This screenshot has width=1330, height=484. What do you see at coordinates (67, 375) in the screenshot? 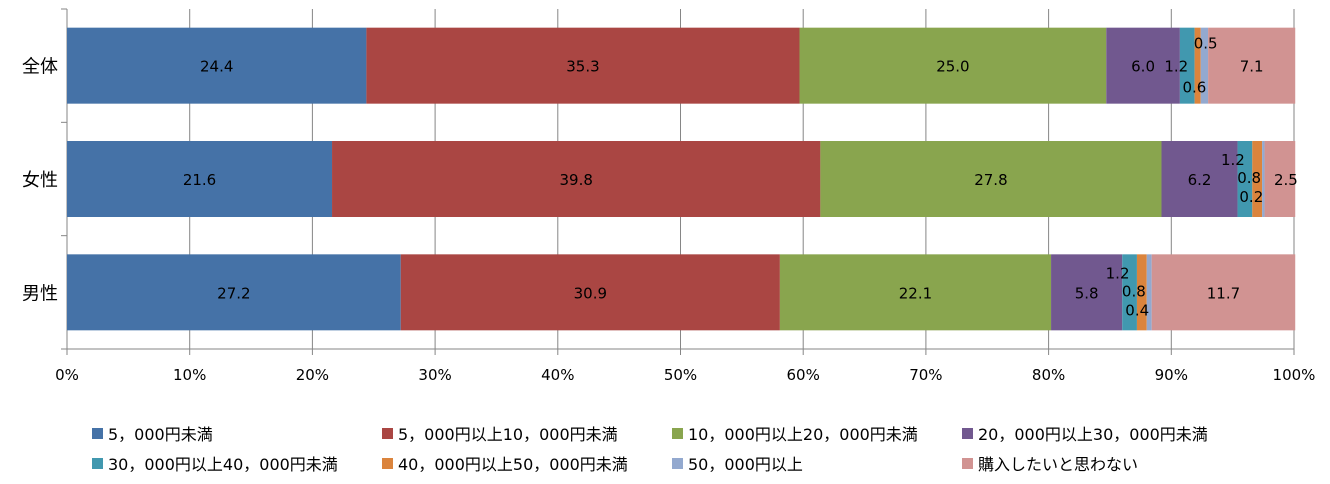
I see `x-tick-label: 0%` at bounding box center [67, 375].